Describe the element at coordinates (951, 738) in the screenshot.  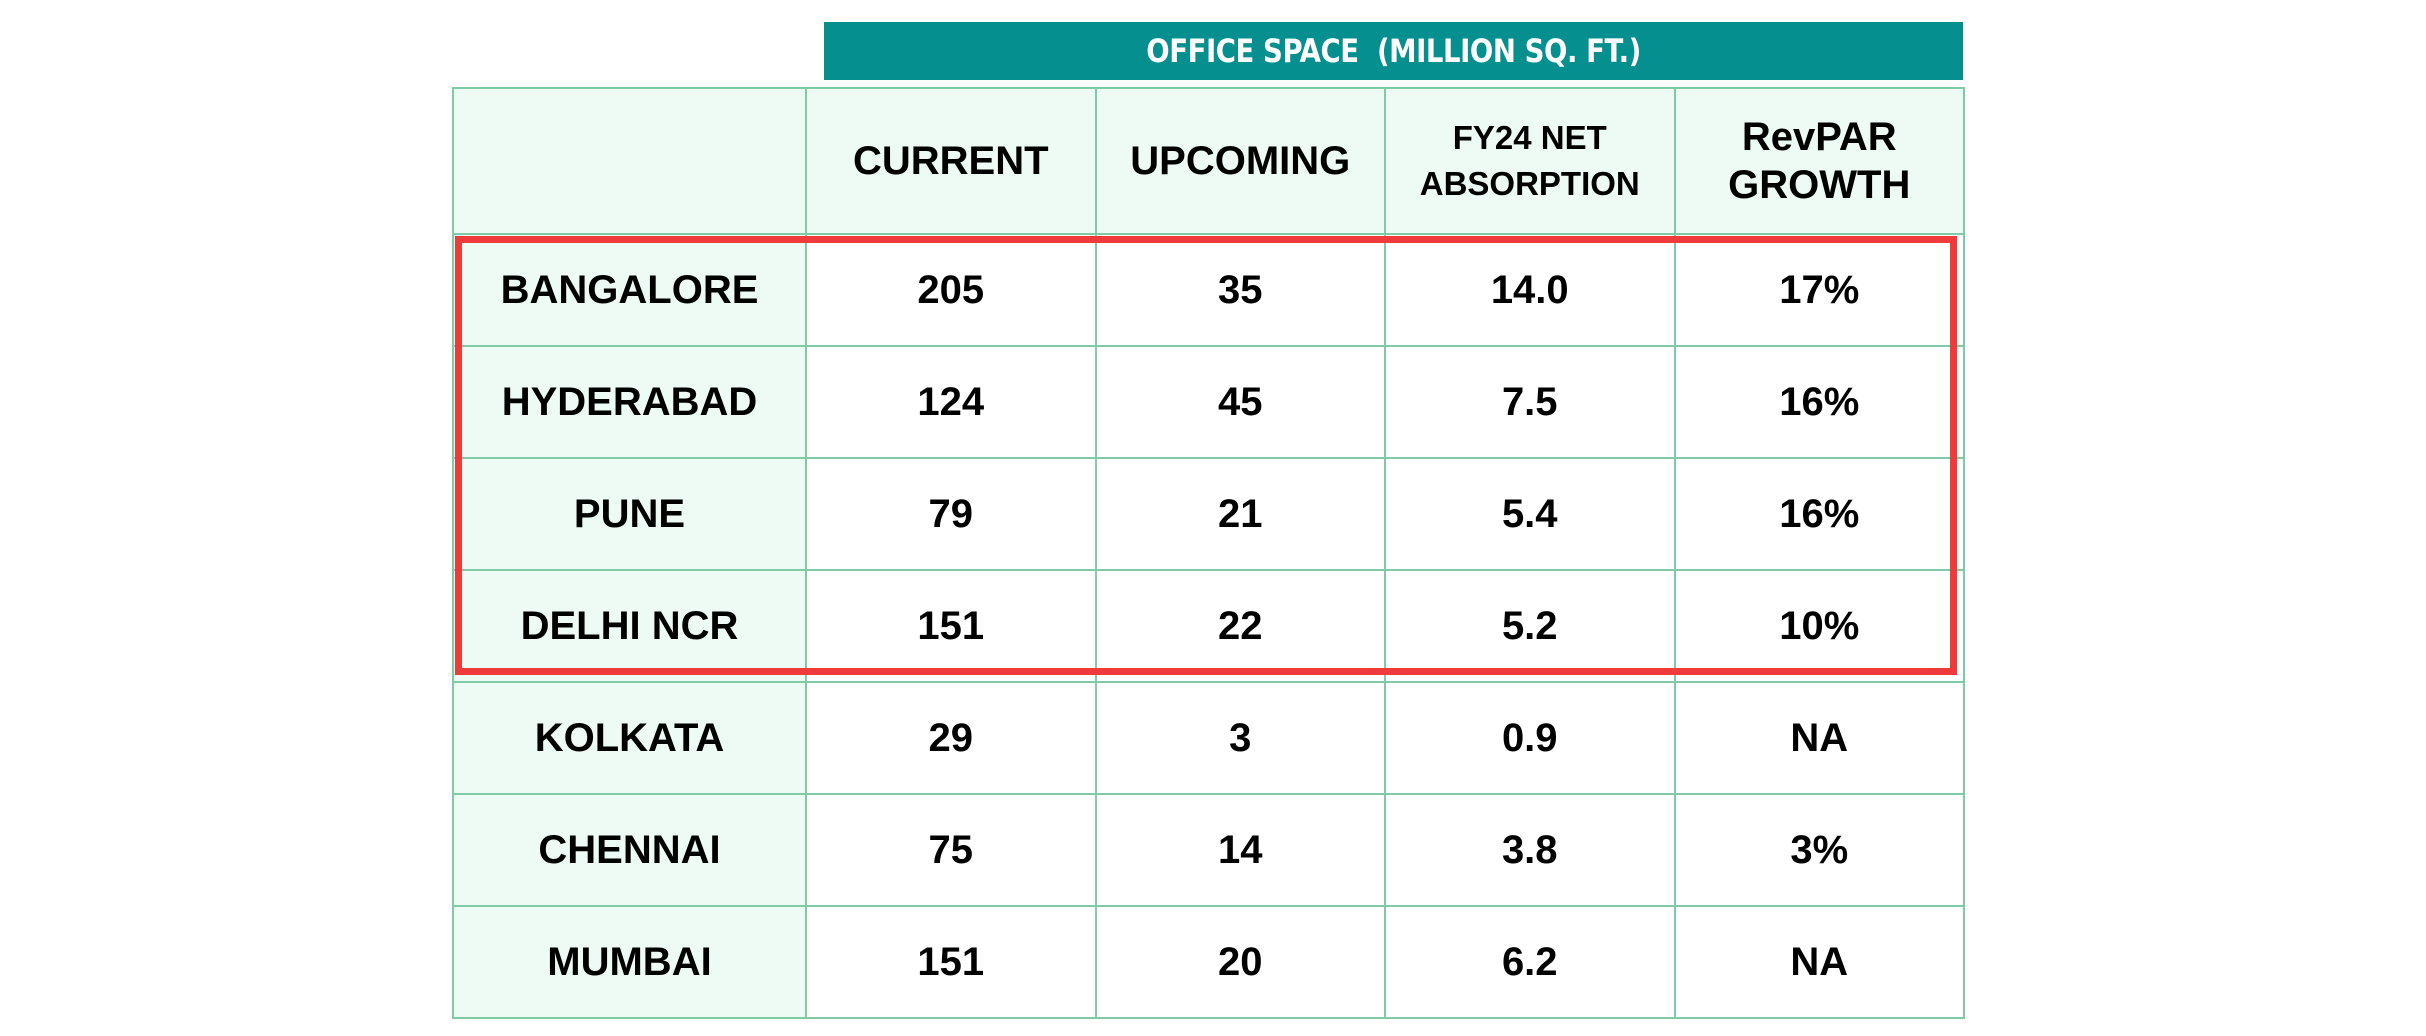
I see `current-cell: 29` at that location.